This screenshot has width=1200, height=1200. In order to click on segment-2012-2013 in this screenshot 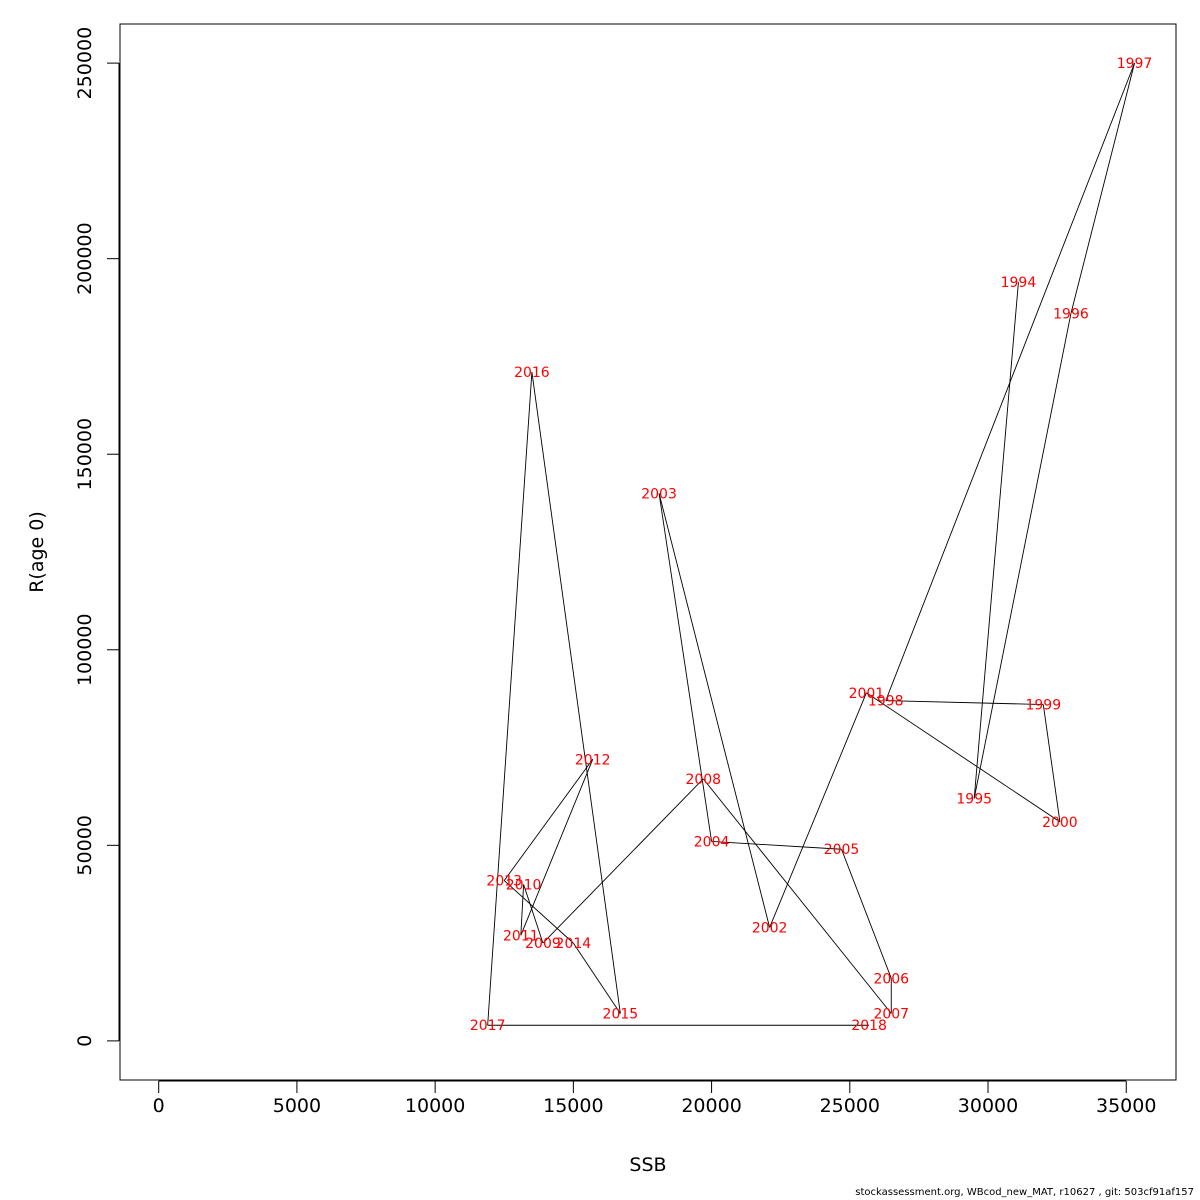, I will do `click(548, 820)`.